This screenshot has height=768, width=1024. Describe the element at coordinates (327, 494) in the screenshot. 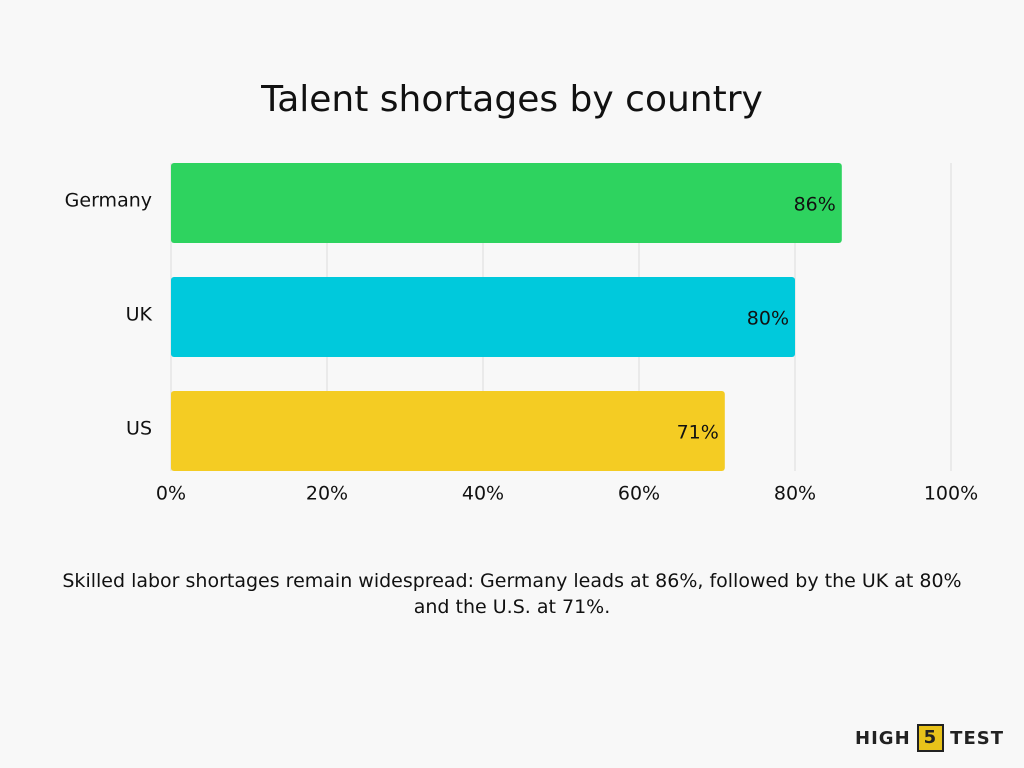

I see `x-tick-label: 20%` at that location.